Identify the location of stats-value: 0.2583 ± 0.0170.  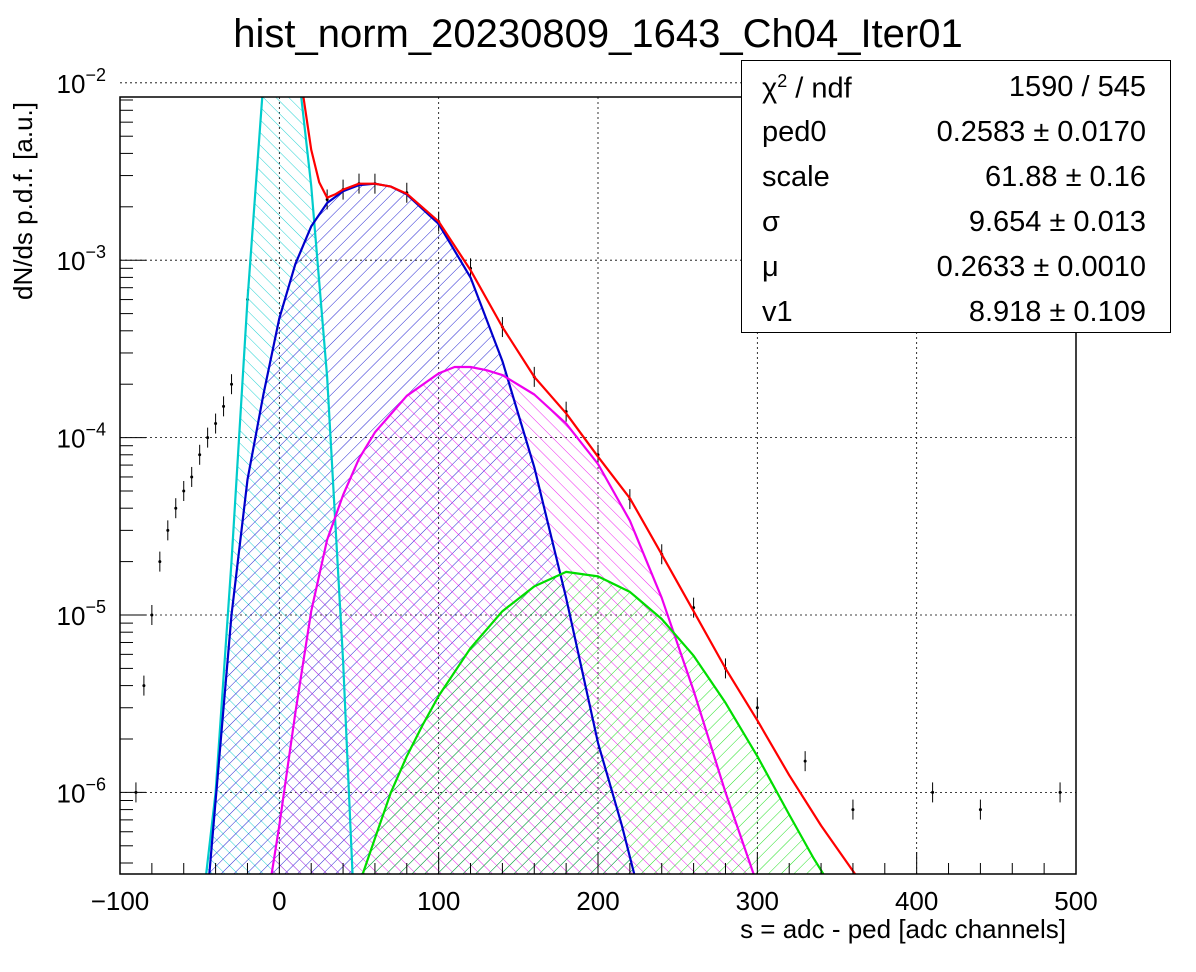
(1041, 132).